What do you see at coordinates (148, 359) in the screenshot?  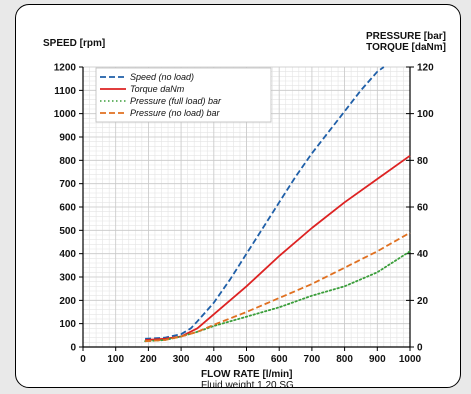 I see `x-tick-label: 200` at bounding box center [148, 359].